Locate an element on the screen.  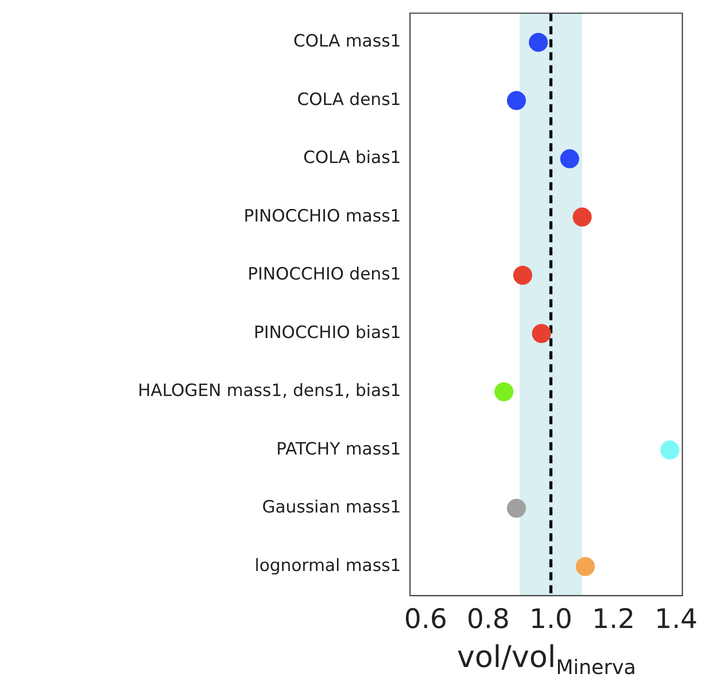
x-tick-label: 1.4 is located at coordinates (676, 619).